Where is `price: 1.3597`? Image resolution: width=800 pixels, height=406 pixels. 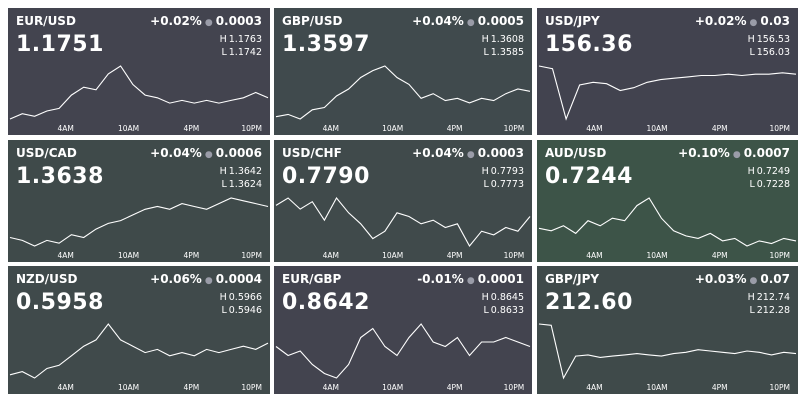 price: 1.3597 is located at coordinates (326, 44).